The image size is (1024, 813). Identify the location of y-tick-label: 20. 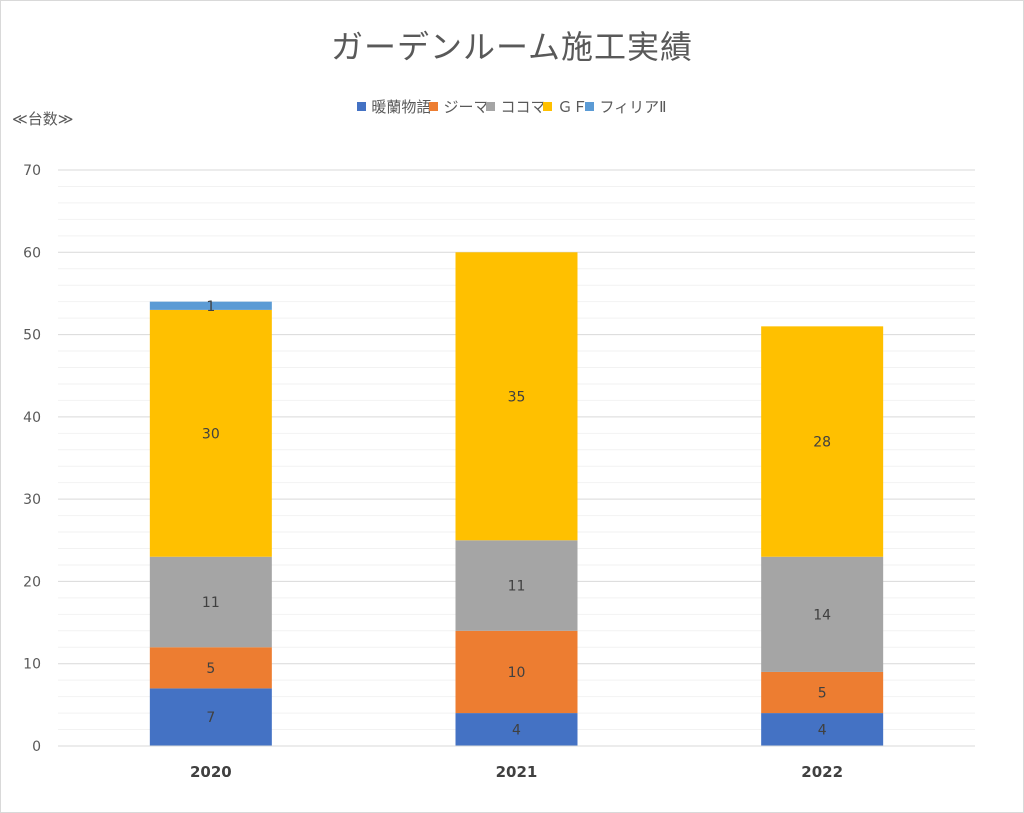
(32, 582).